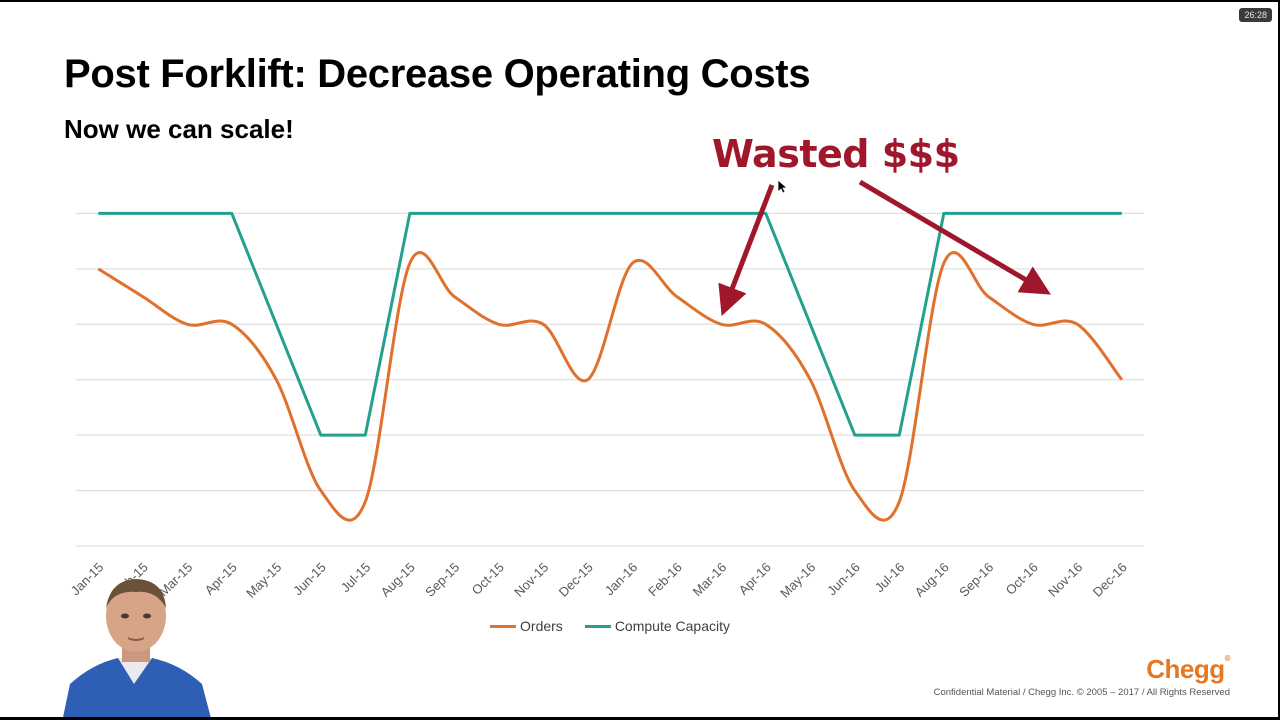 The height and width of the screenshot is (720, 1280). What do you see at coordinates (932, 580) in the screenshot?
I see `x-tick-label: Aug-16` at bounding box center [932, 580].